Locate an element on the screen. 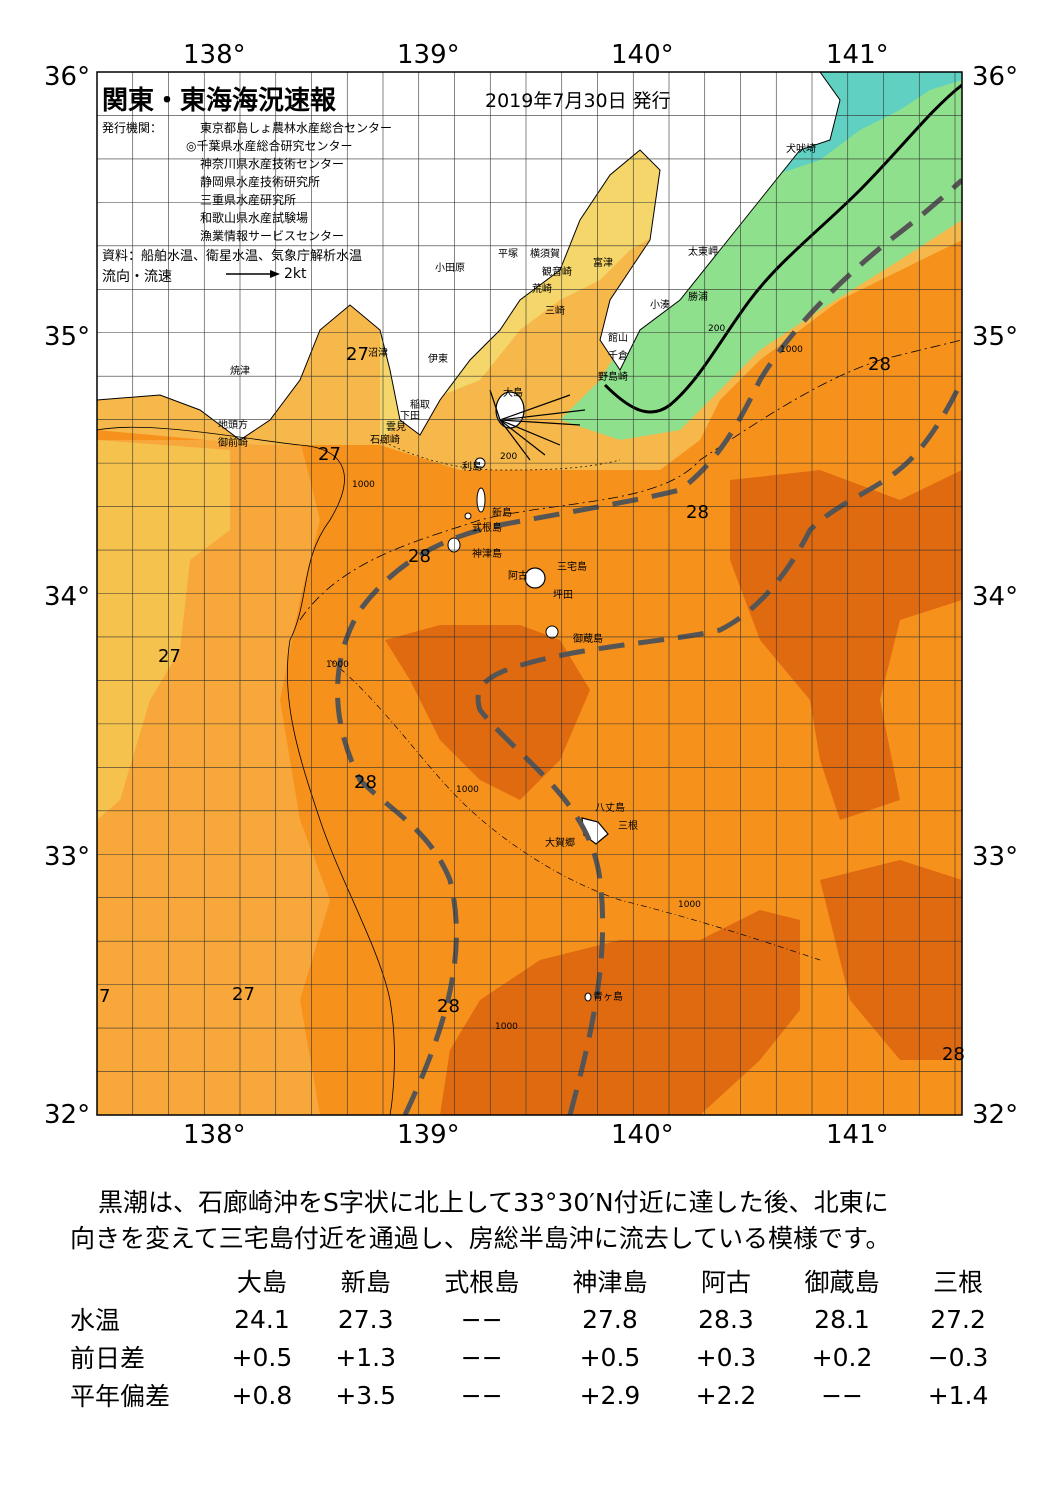 The image size is (1064, 1503). table-cell: +2.9 is located at coordinates (610, 1395).